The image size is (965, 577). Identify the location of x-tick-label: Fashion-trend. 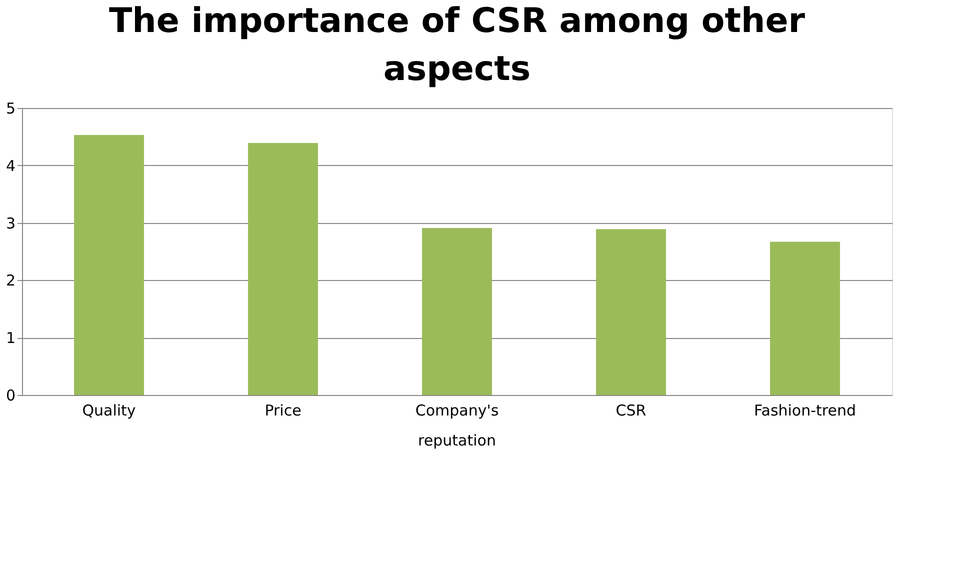
(805, 411).